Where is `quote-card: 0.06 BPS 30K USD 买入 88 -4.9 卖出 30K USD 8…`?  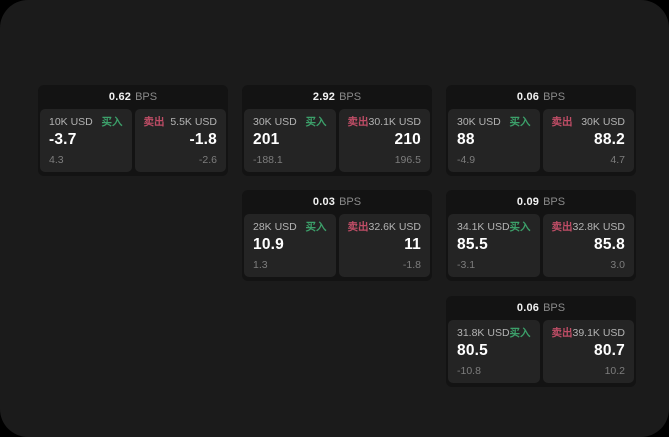
quote-card: 0.06 BPS 30K USD 买入 88 -4.9 卖出 30K USD 8… is located at coordinates (541, 130).